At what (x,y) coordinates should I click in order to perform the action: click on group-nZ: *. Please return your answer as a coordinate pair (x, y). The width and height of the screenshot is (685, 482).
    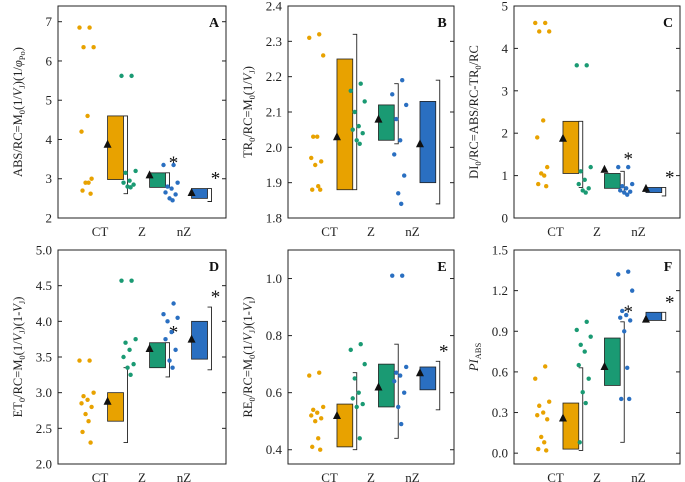
    Looking at the image, I should click on (419, 350).